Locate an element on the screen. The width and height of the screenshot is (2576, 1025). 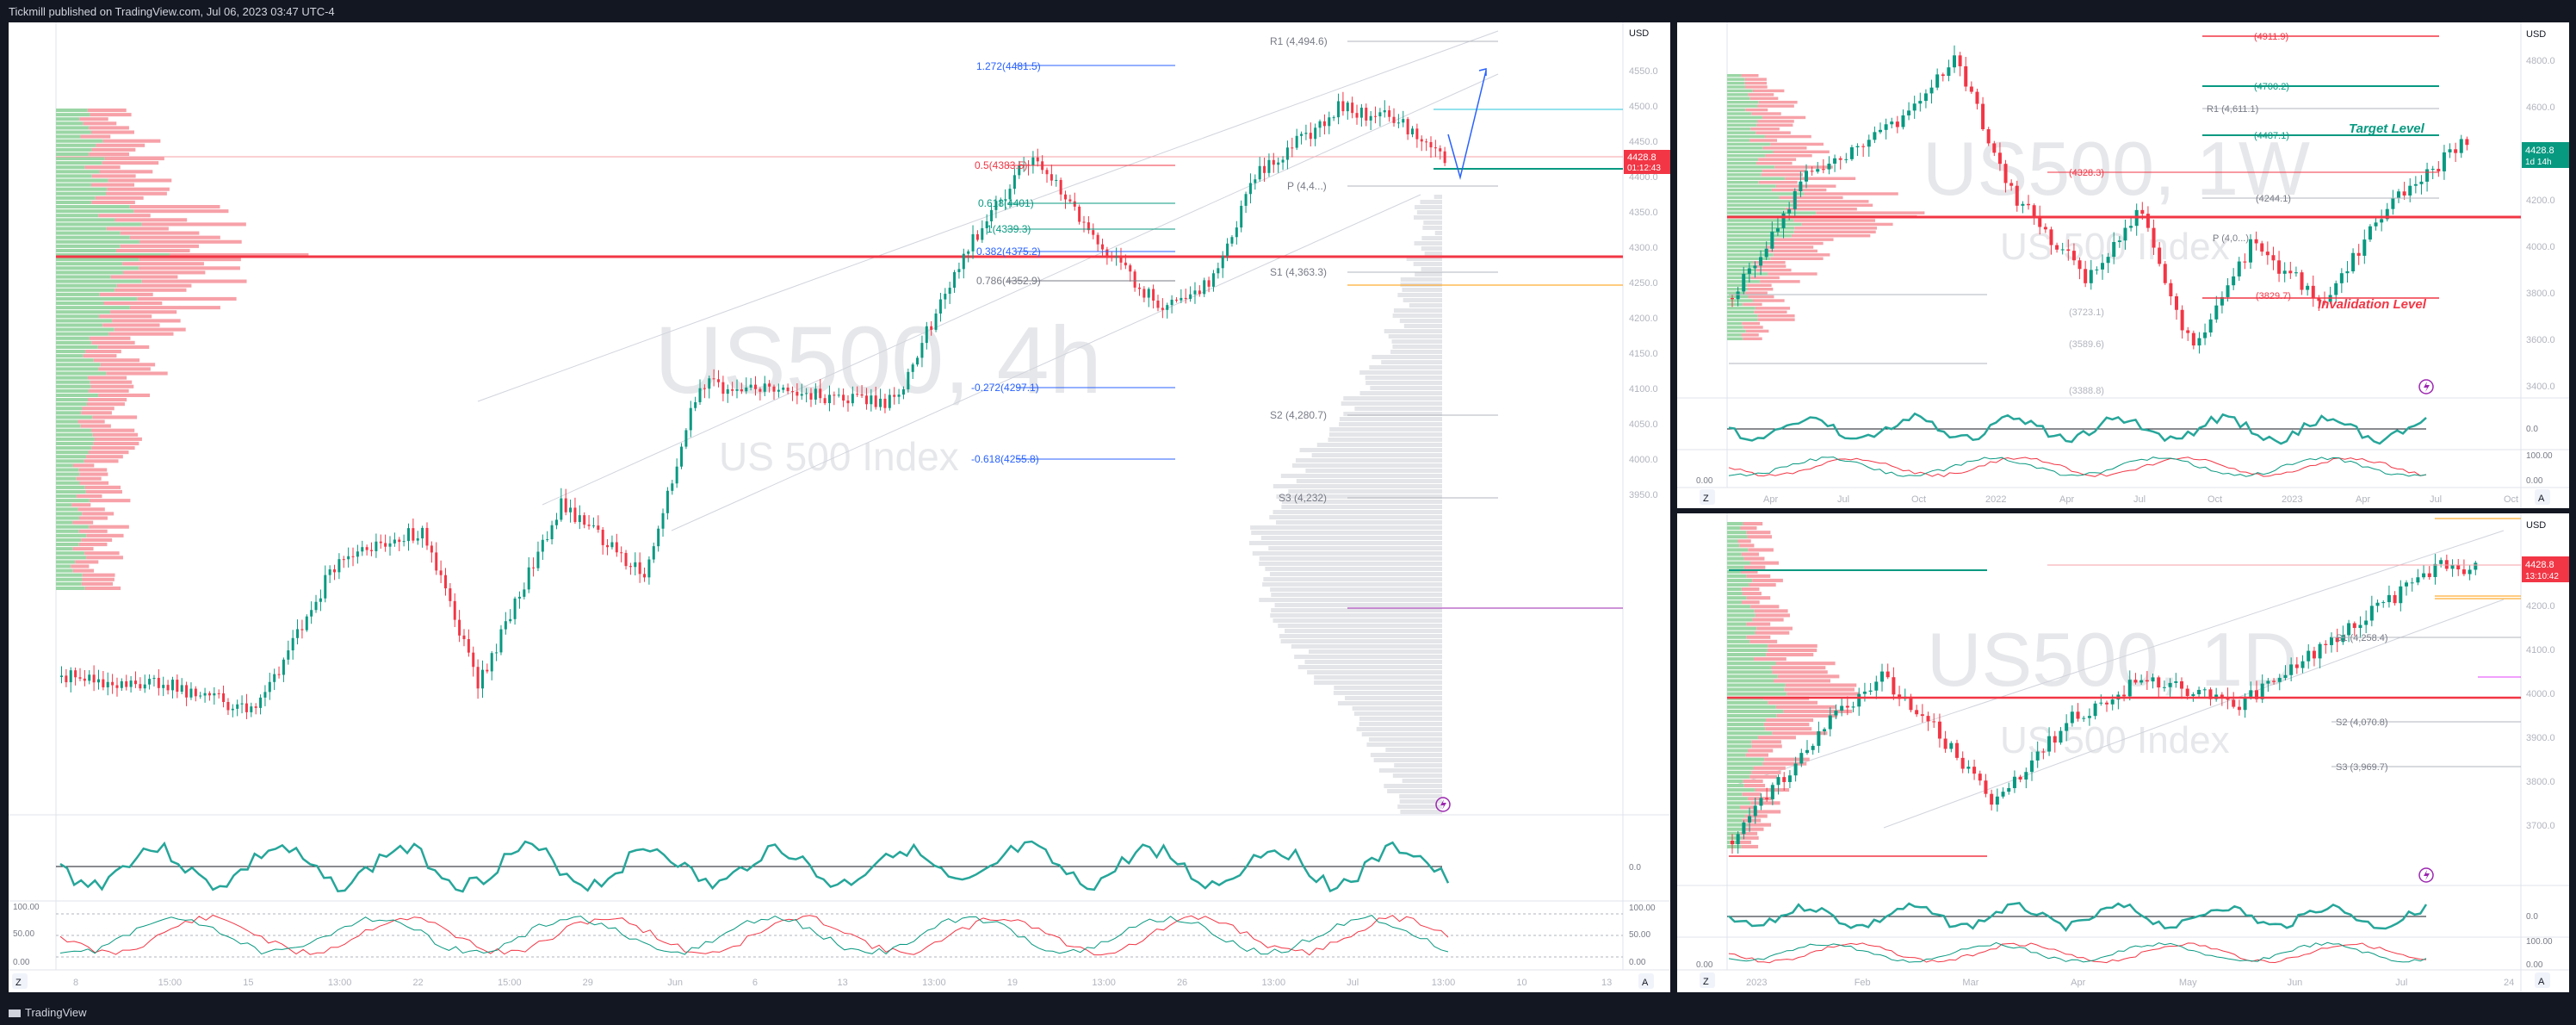
tradingview-logo: TradingView is located at coordinates (48, 1013).